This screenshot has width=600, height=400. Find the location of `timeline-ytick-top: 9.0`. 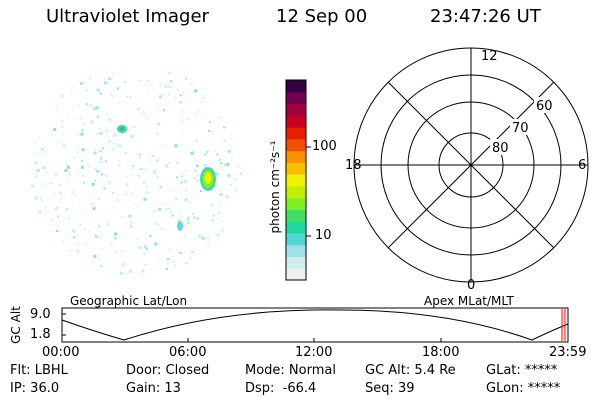

timeline-ytick-top: 9.0 is located at coordinates (40, 314).